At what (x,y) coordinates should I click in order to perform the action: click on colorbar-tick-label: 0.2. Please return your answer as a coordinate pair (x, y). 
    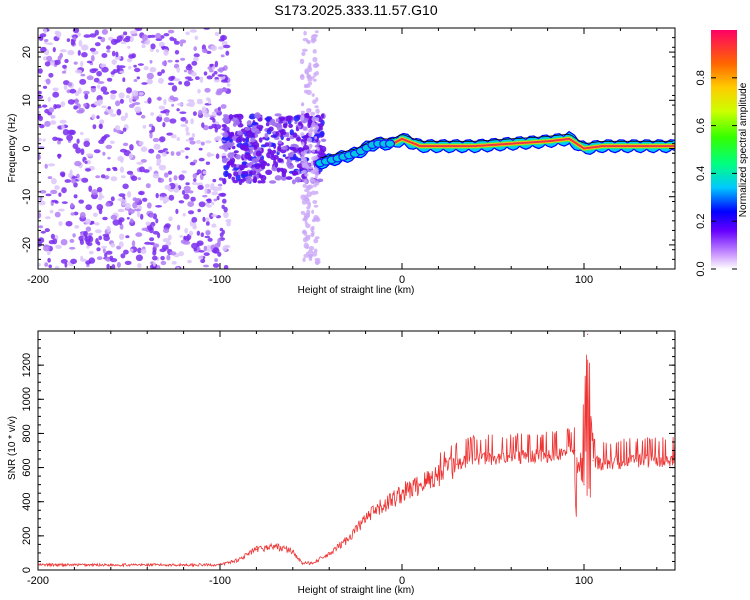
    Looking at the image, I should click on (701, 221).